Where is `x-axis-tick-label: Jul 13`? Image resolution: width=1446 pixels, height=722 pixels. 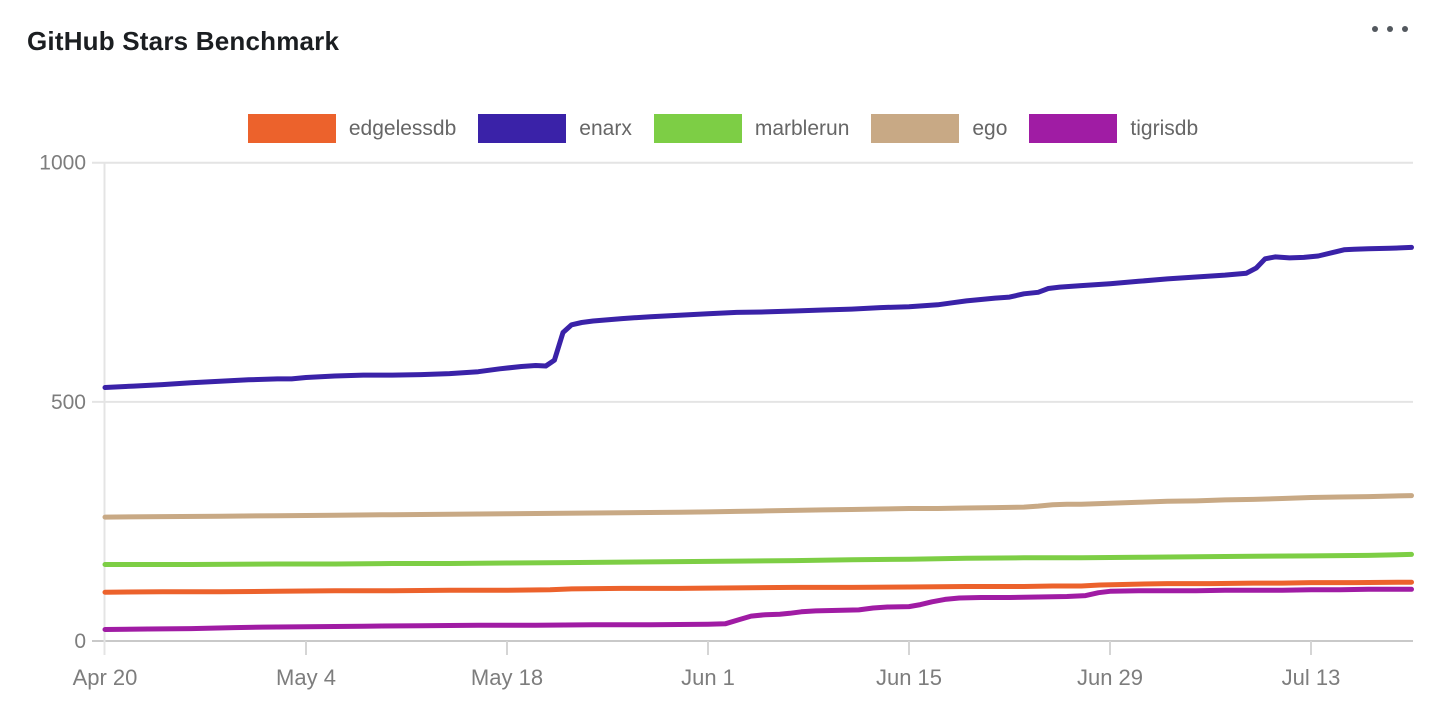
x-axis-tick-label: Jul 13 is located at coordinates (1311, 677).